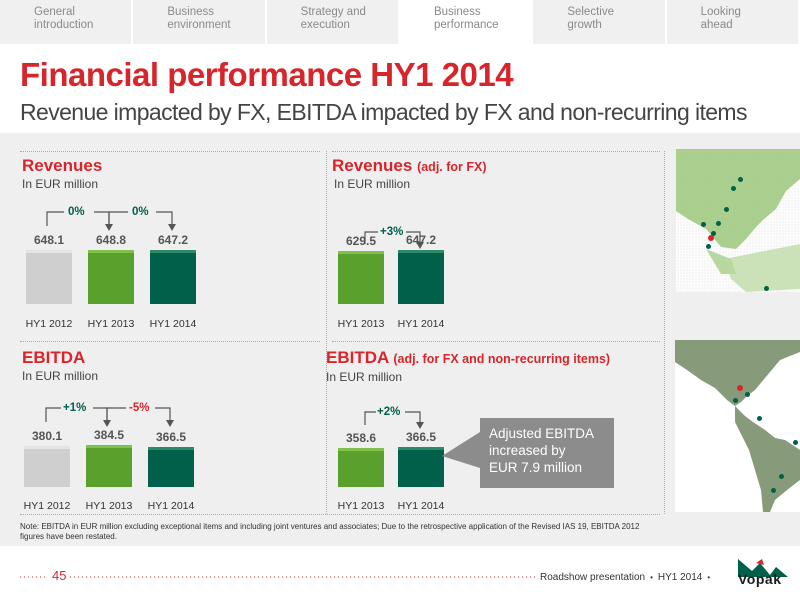 This screenshot has width=800, height=600. Describe the element at coordinates (625, 577) in the screenshot. I see `footer-label: Roadshow presentation • HY1 2014 •` at that location.